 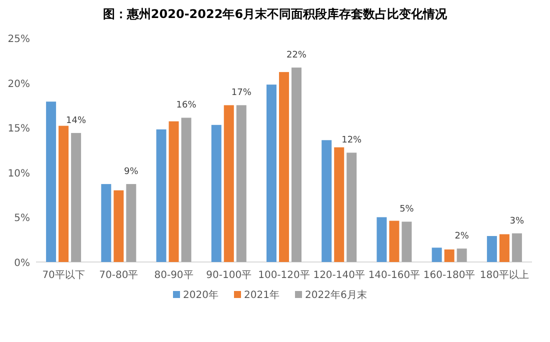 What do you see at coordinates (229, 275) in the screenshot?
I see `x-tick-label: 90-100平` at bounding box center [229, 275].